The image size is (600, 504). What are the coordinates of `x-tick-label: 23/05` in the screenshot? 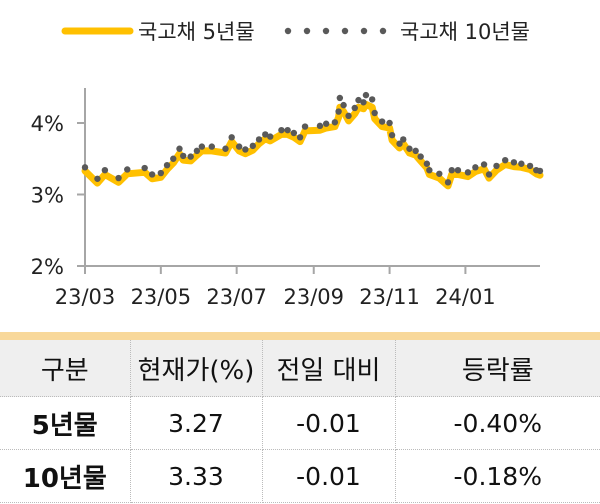 It's located at (161, 297).